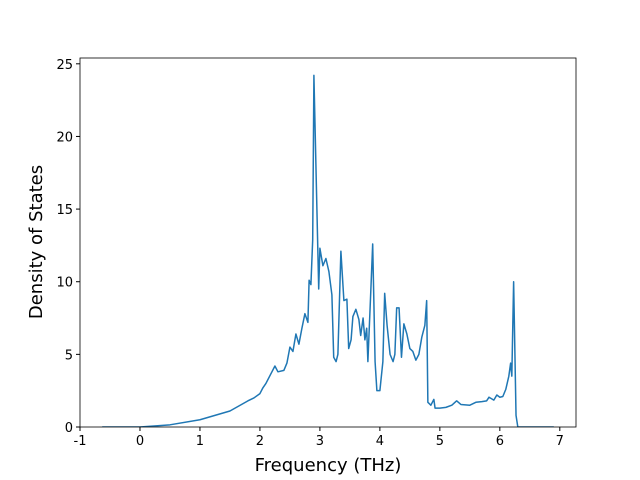 The width and height of the screenshot is (640, 480). What do you see at coordinates (36, 242) in the screenshot?
I see `y-axis-label: Density of States` at bounding box center [36, 242].